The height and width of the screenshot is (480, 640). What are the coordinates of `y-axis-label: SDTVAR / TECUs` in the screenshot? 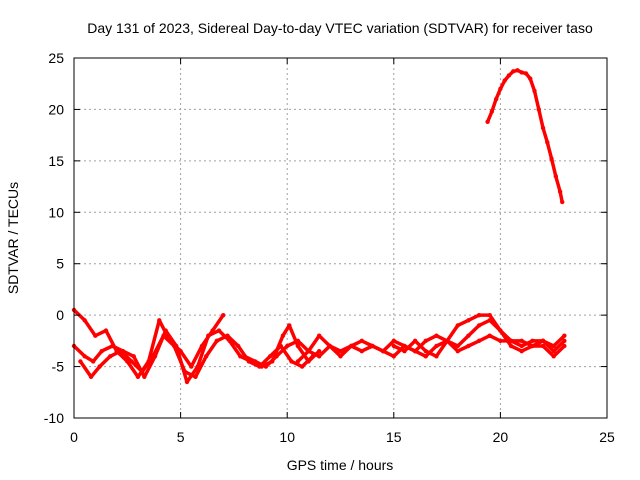 It's located at (13, 238).